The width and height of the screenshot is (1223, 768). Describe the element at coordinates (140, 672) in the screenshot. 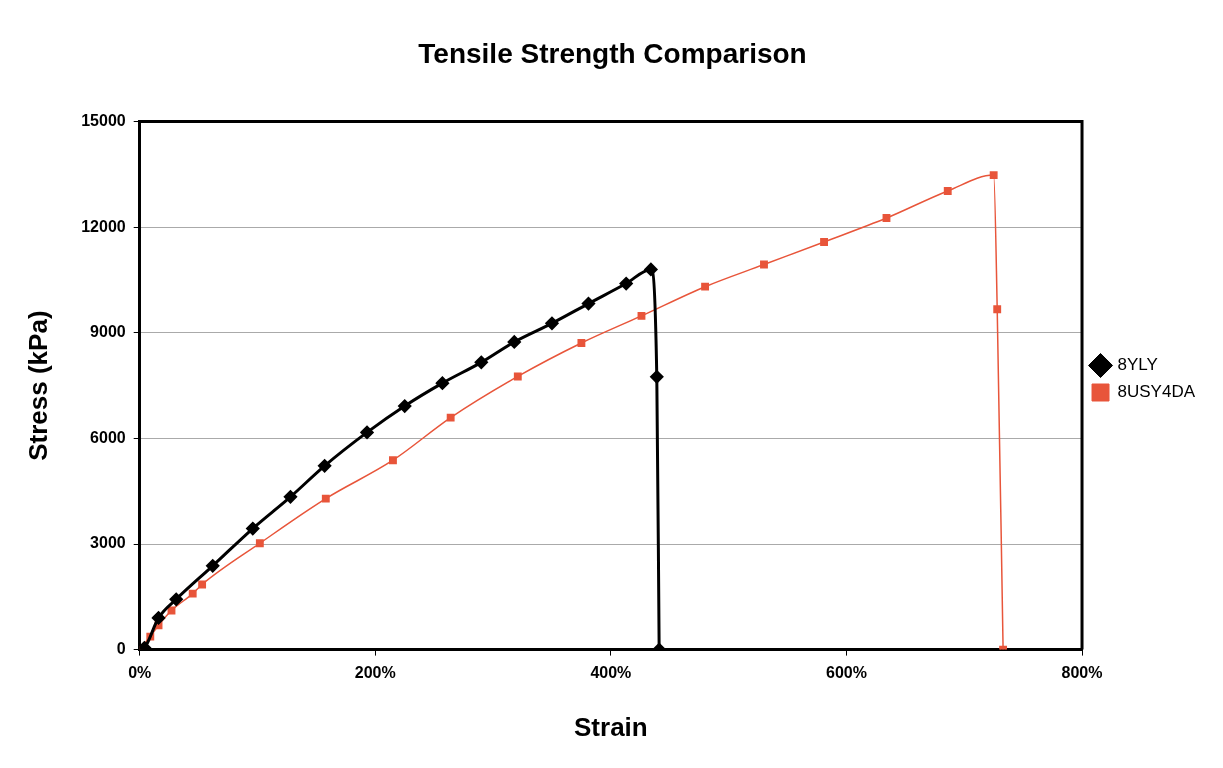

I see `x-tick-label: 0%` at that location.